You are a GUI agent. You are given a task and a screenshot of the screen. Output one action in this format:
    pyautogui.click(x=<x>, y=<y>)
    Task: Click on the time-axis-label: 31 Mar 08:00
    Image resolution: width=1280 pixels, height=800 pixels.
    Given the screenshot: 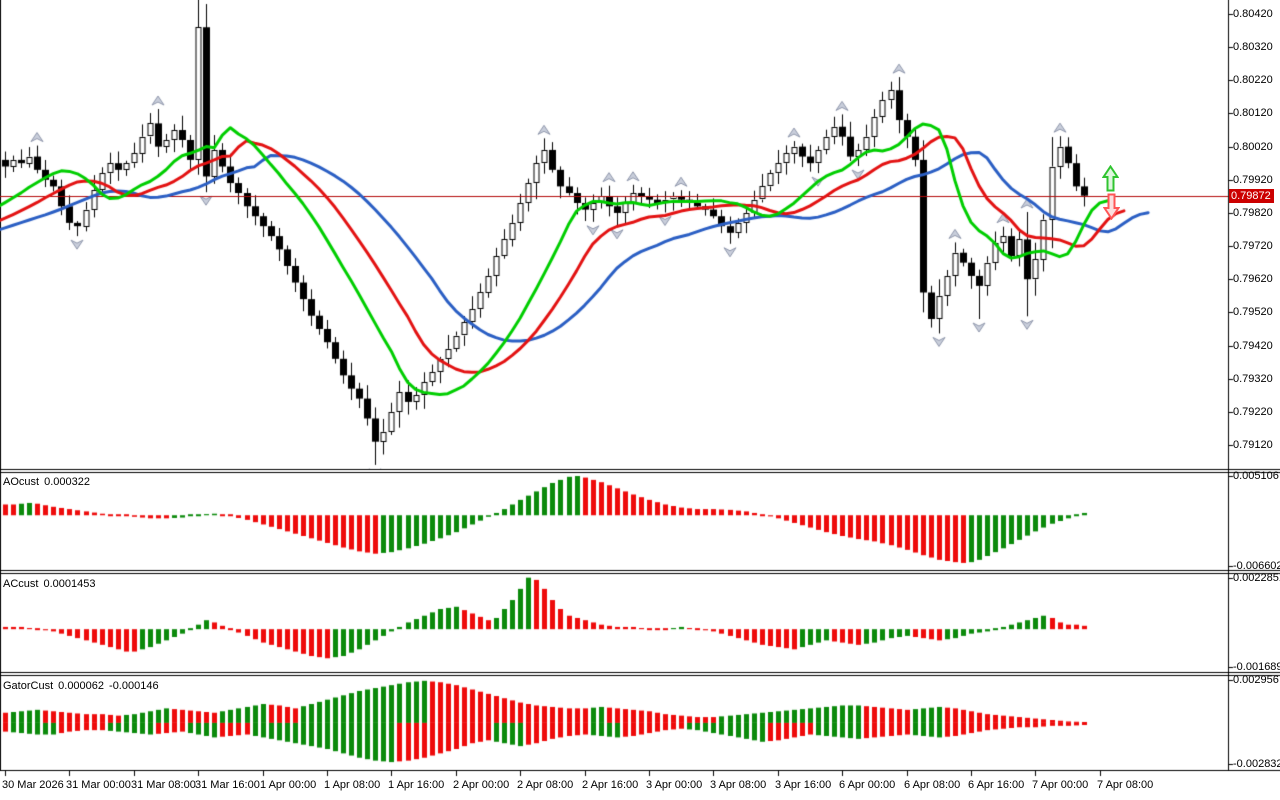 What is the action you would take?
    pyautogui.click(x=163, y=785)
    